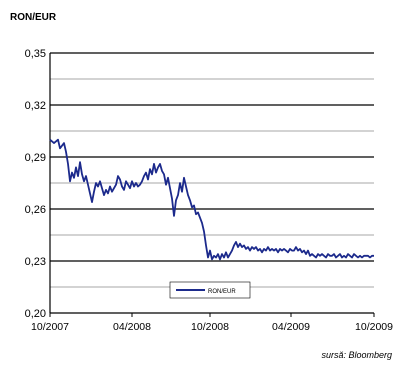 The width and height of the screenshot is (398, 365). I want to click on y-tick-label: 0,20, so click(35, 314).